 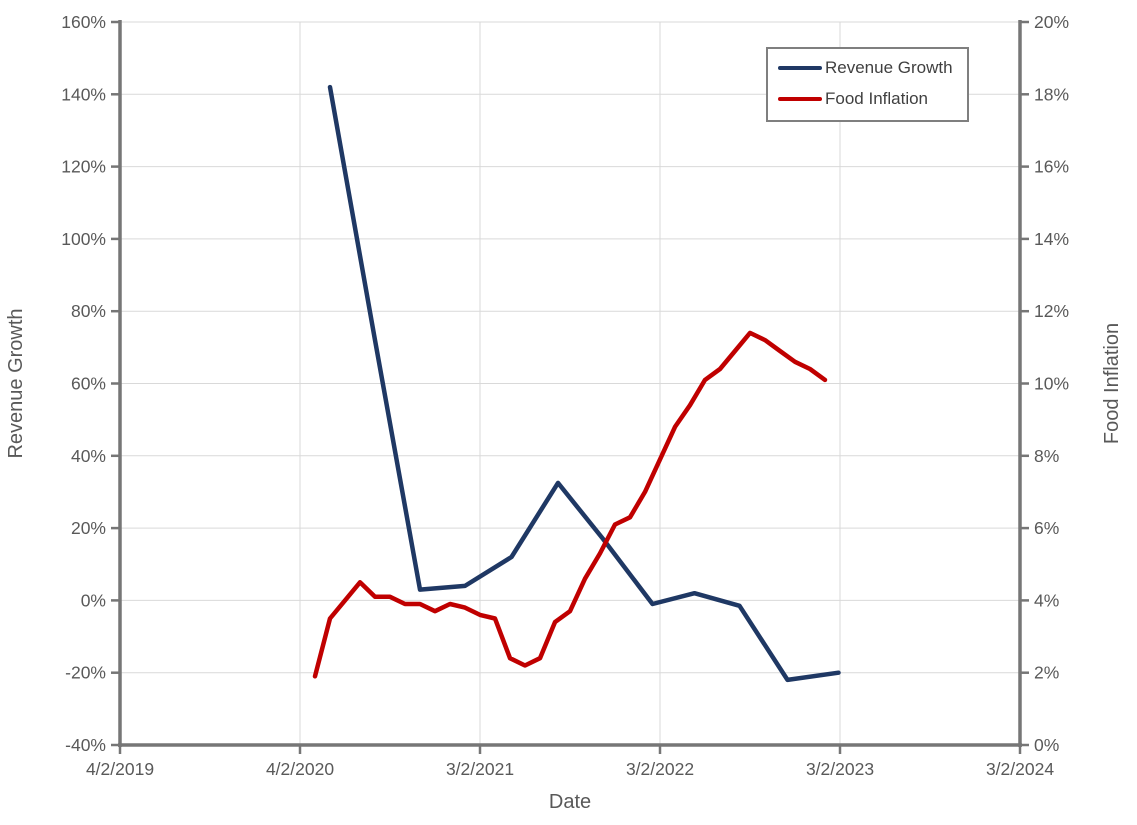 I want to click on x-tick-label: 3/2/2023, so click(x=840, y=769).